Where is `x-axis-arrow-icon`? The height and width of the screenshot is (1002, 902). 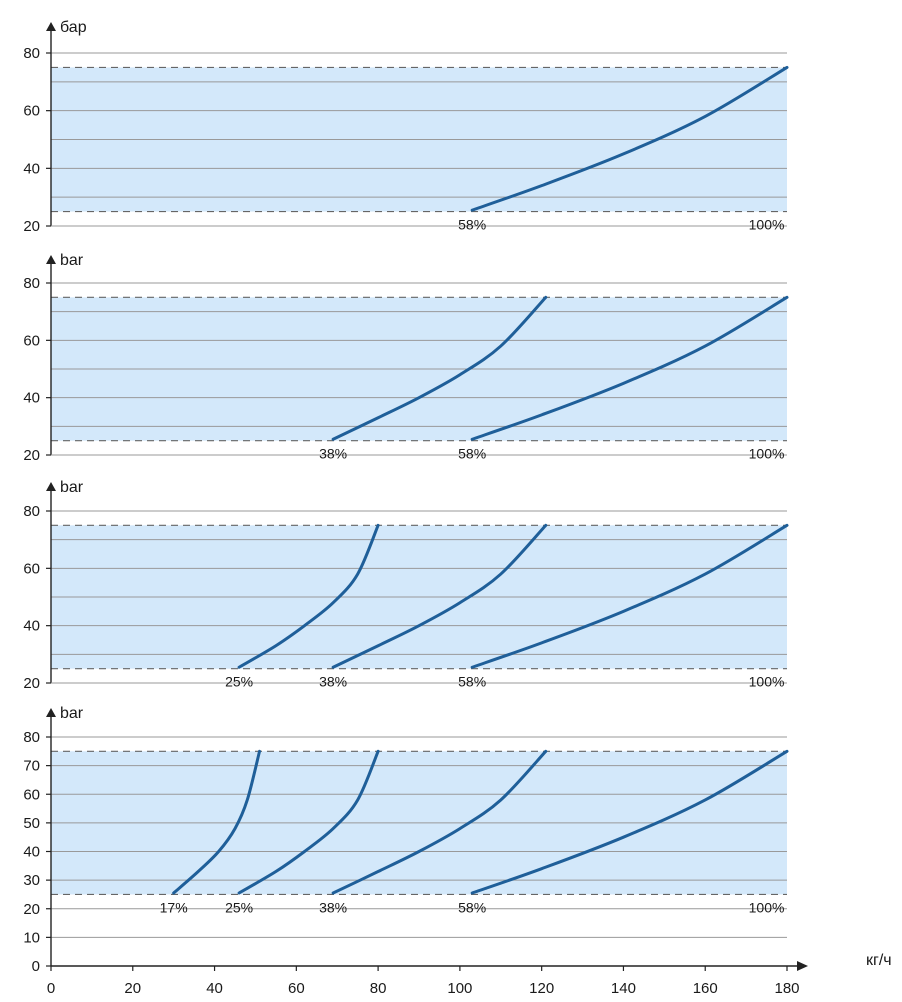
x-axis-arrow-icon is located at coordinates (802, 966).